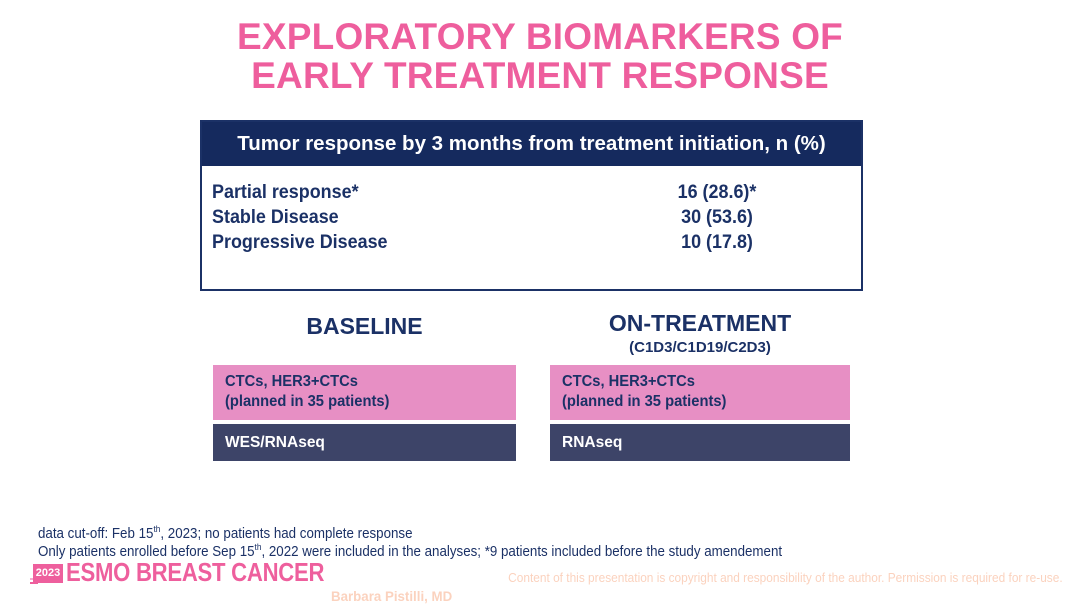 This screenshot has width=1080, height=604. What do you see at coordinates (364, 442) in the screenshot?
I see `baseline-seq-box: WES/RNAseq` at bounding box center [364, 442].